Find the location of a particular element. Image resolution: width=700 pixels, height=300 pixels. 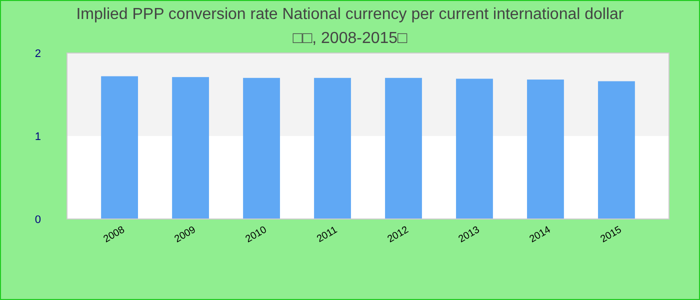

chart-subtitle: □□, 2008-2015□ is located at coordinates (350, 38).